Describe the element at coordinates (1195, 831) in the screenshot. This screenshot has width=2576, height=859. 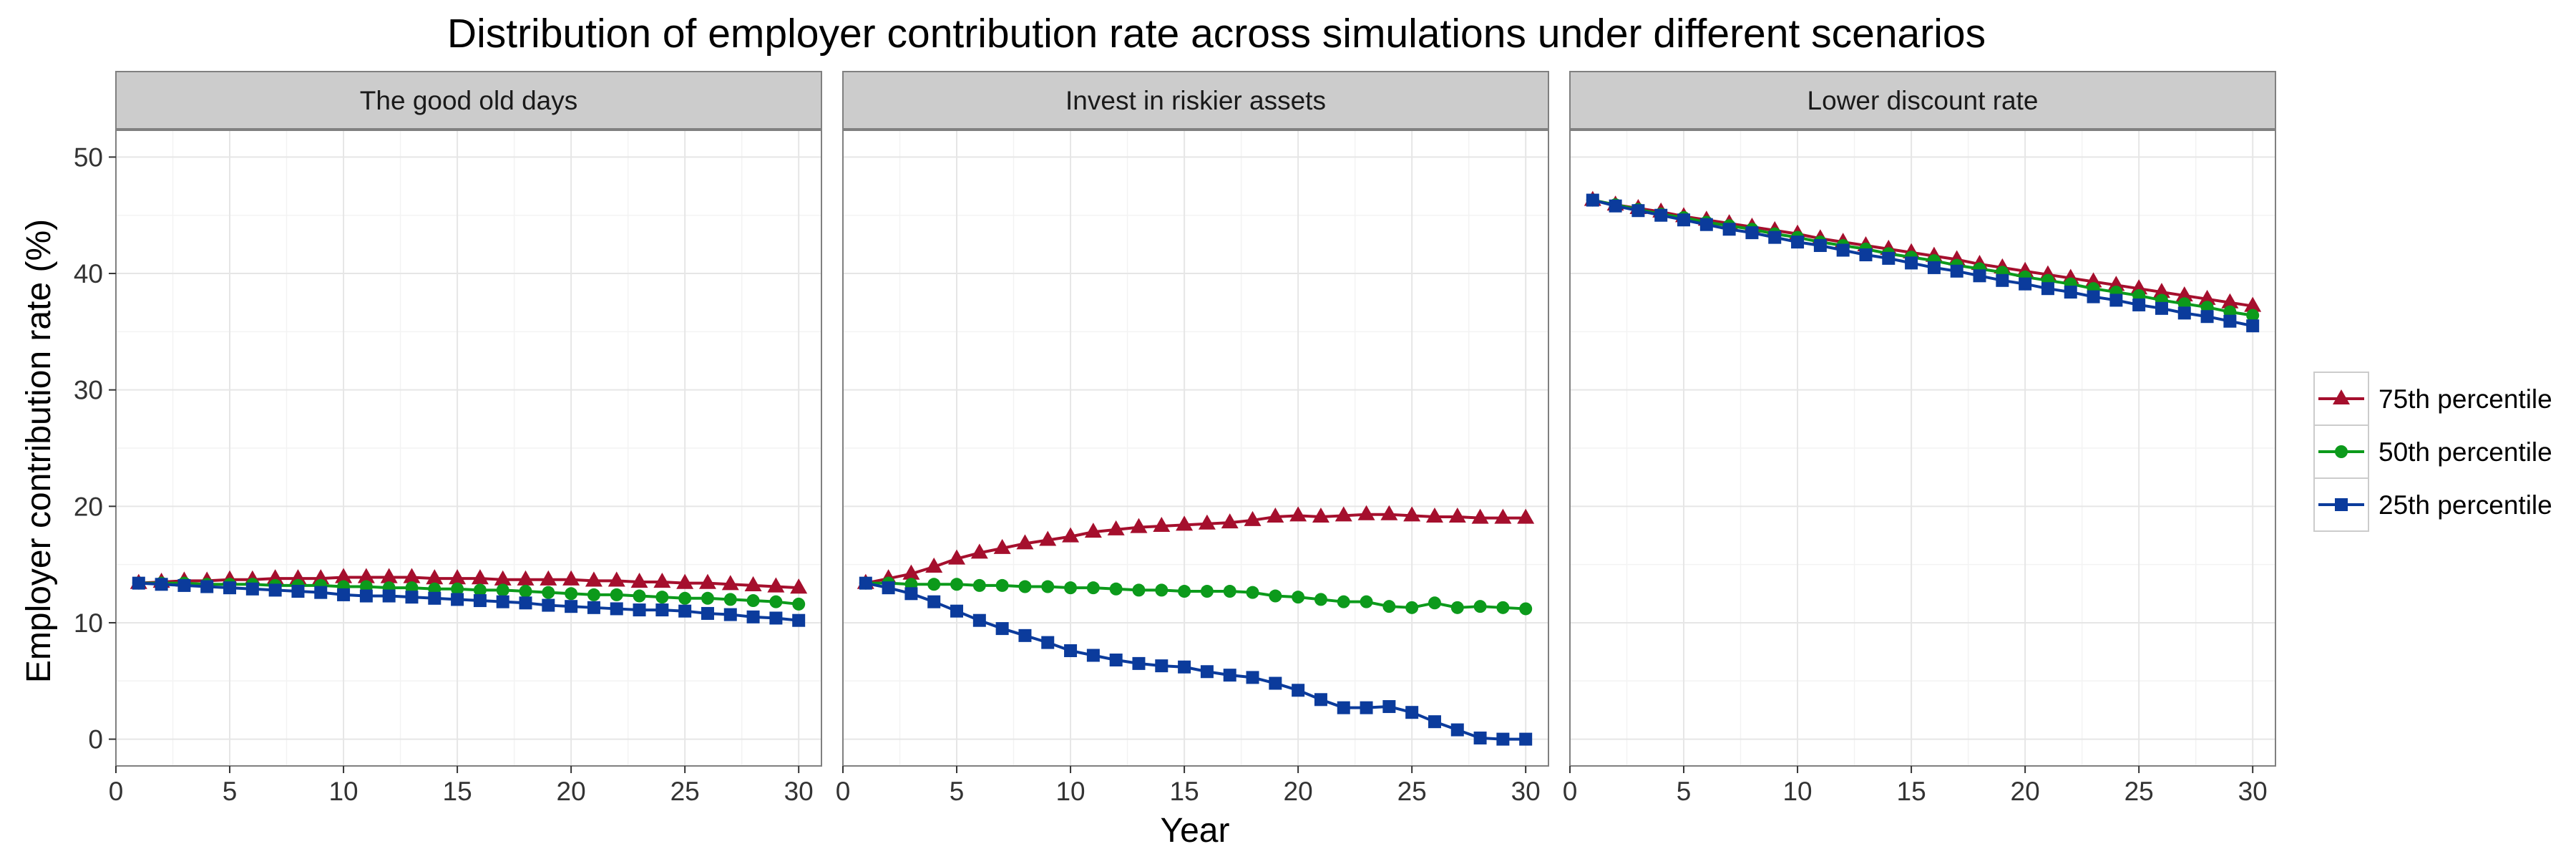
I see `x-axis-title: Year` at that location.